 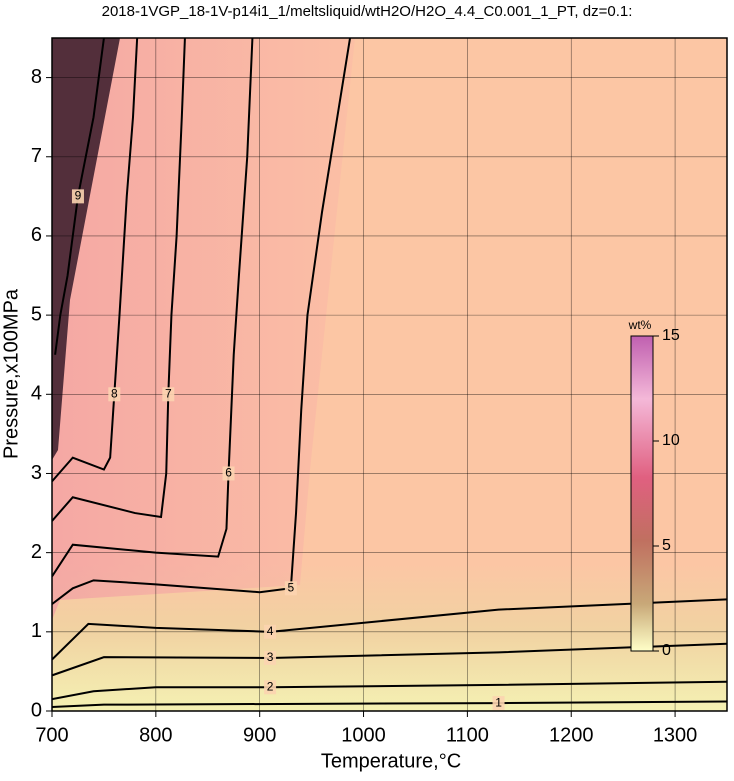 I want to click on x-tick-label: 1300, so click(x=675, y=735).